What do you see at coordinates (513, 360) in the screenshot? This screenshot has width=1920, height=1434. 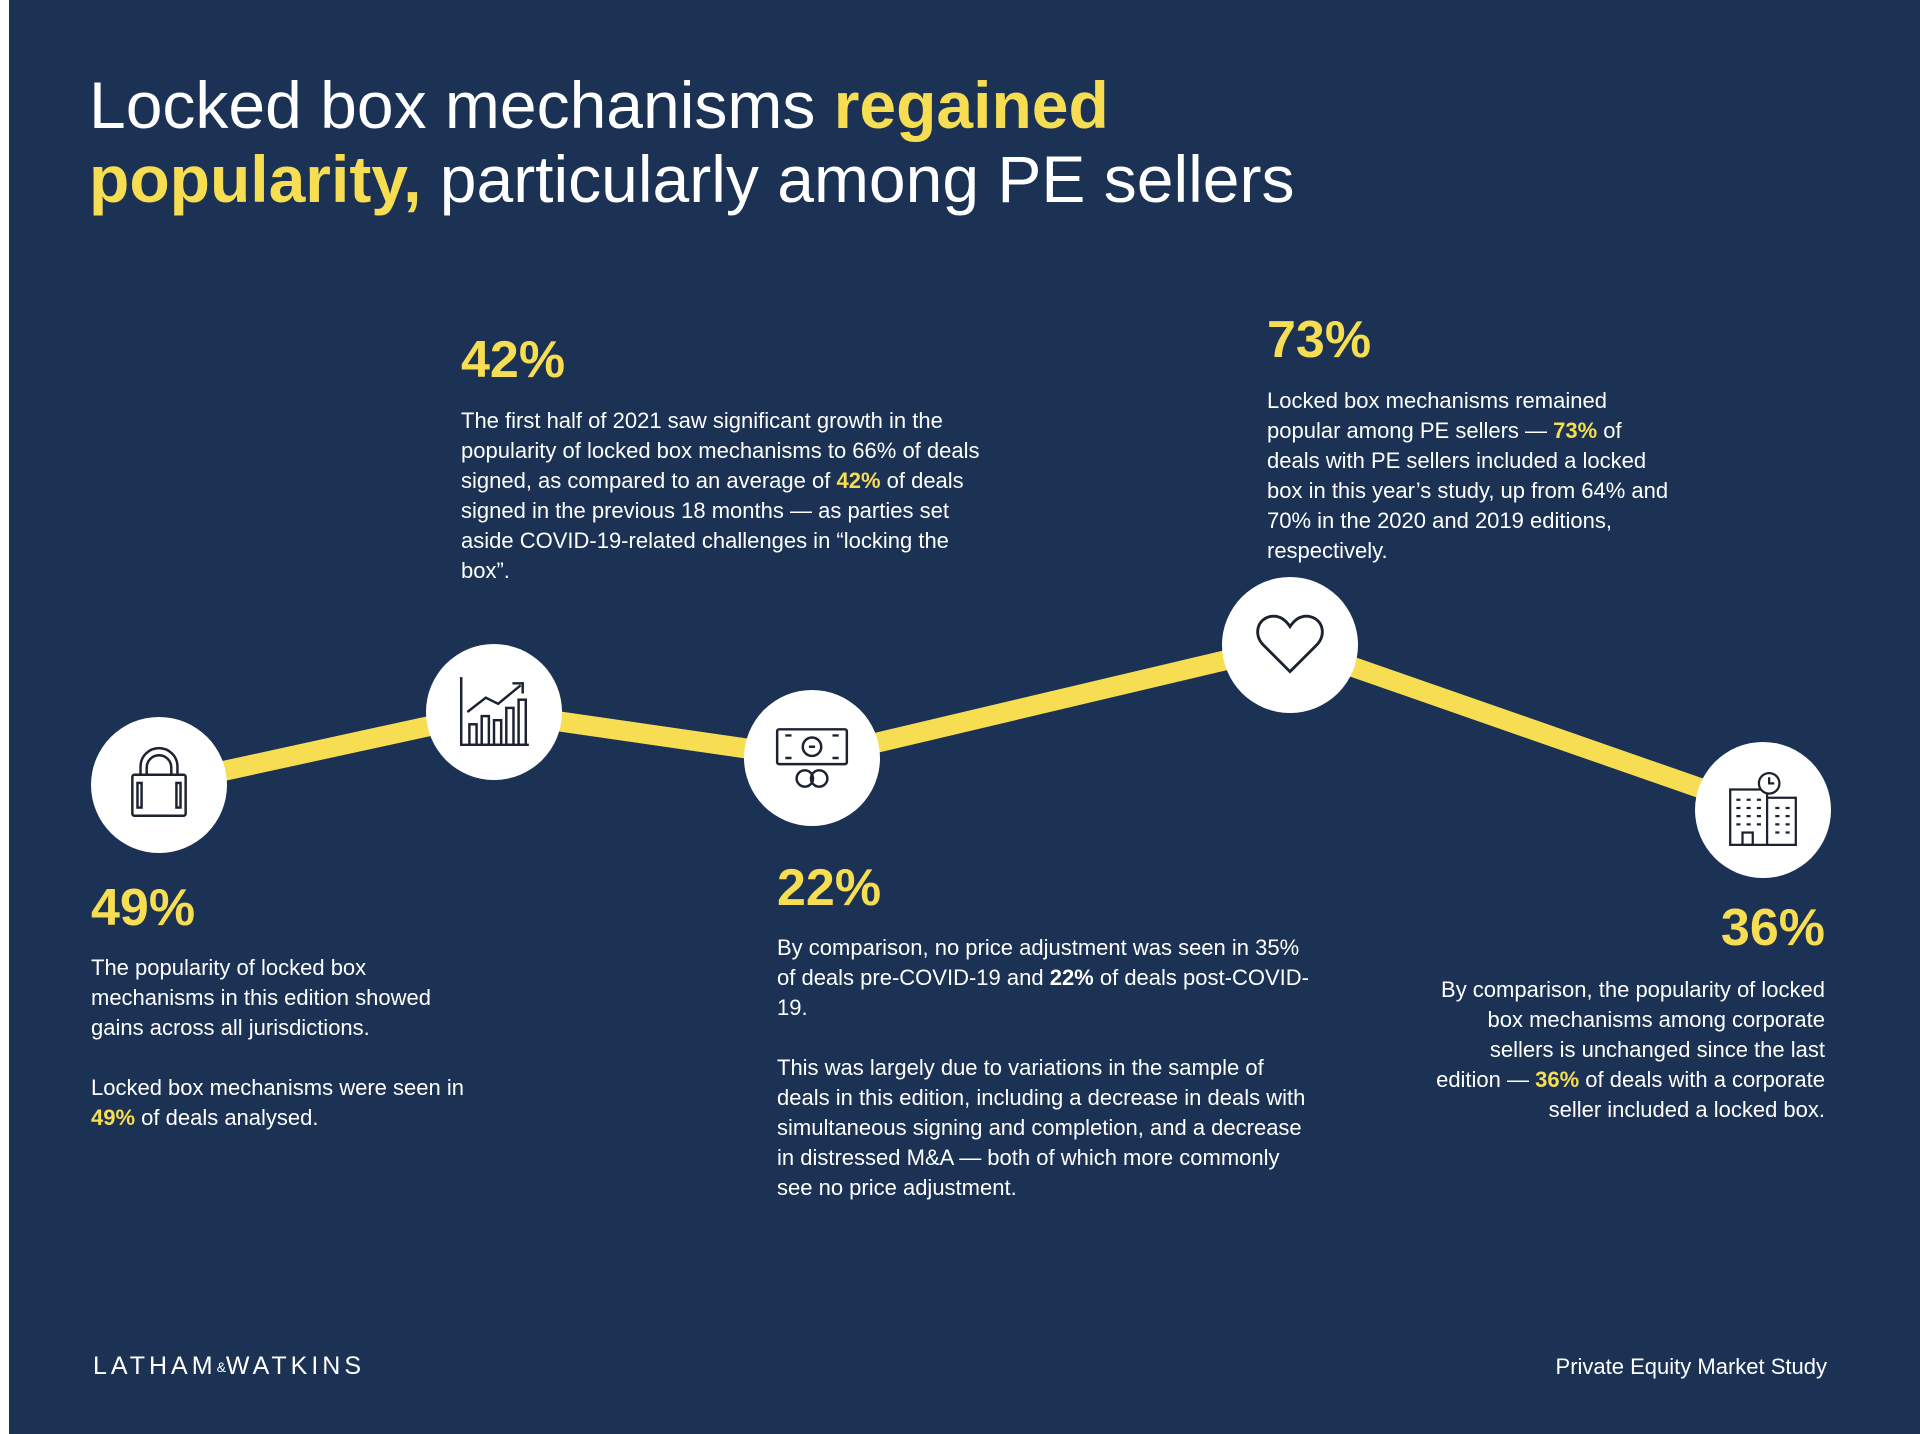 I see `stat-value-2: 42%` at bounding box center [513, 360].